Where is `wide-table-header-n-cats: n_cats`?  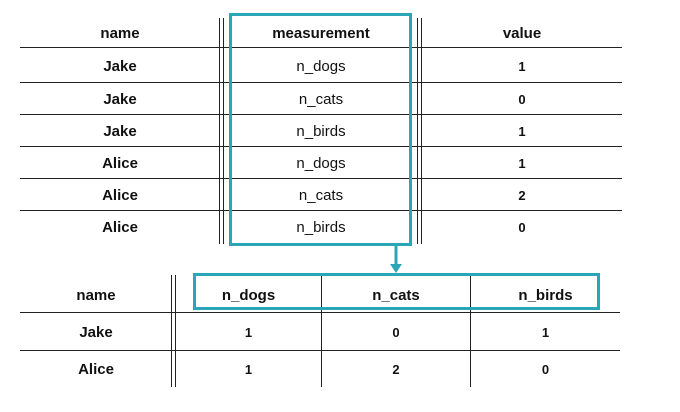
wide-table-header-n-cats: n_cats is located at coordinates (396, 295).